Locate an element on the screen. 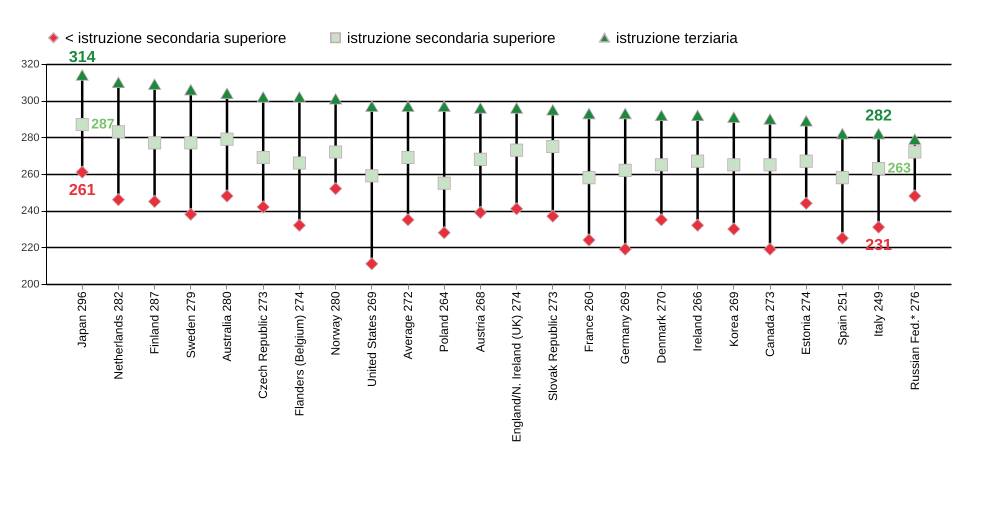 Image resolution: width=988 pixels, height=528 pixels. y-tick-label: 300 is located at coordinates (30, 101).